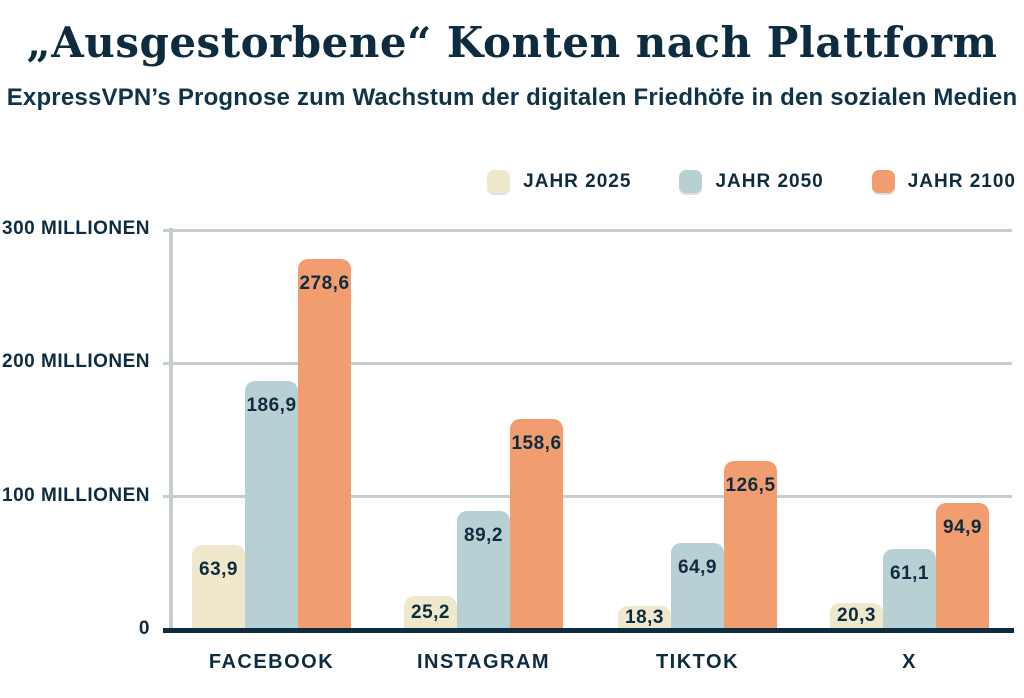 This screenshot has height=698, width=1024. Describe the element at coordinates (483, 536) in the screenshot. I see `bar-value-label: 89,2` at that location.